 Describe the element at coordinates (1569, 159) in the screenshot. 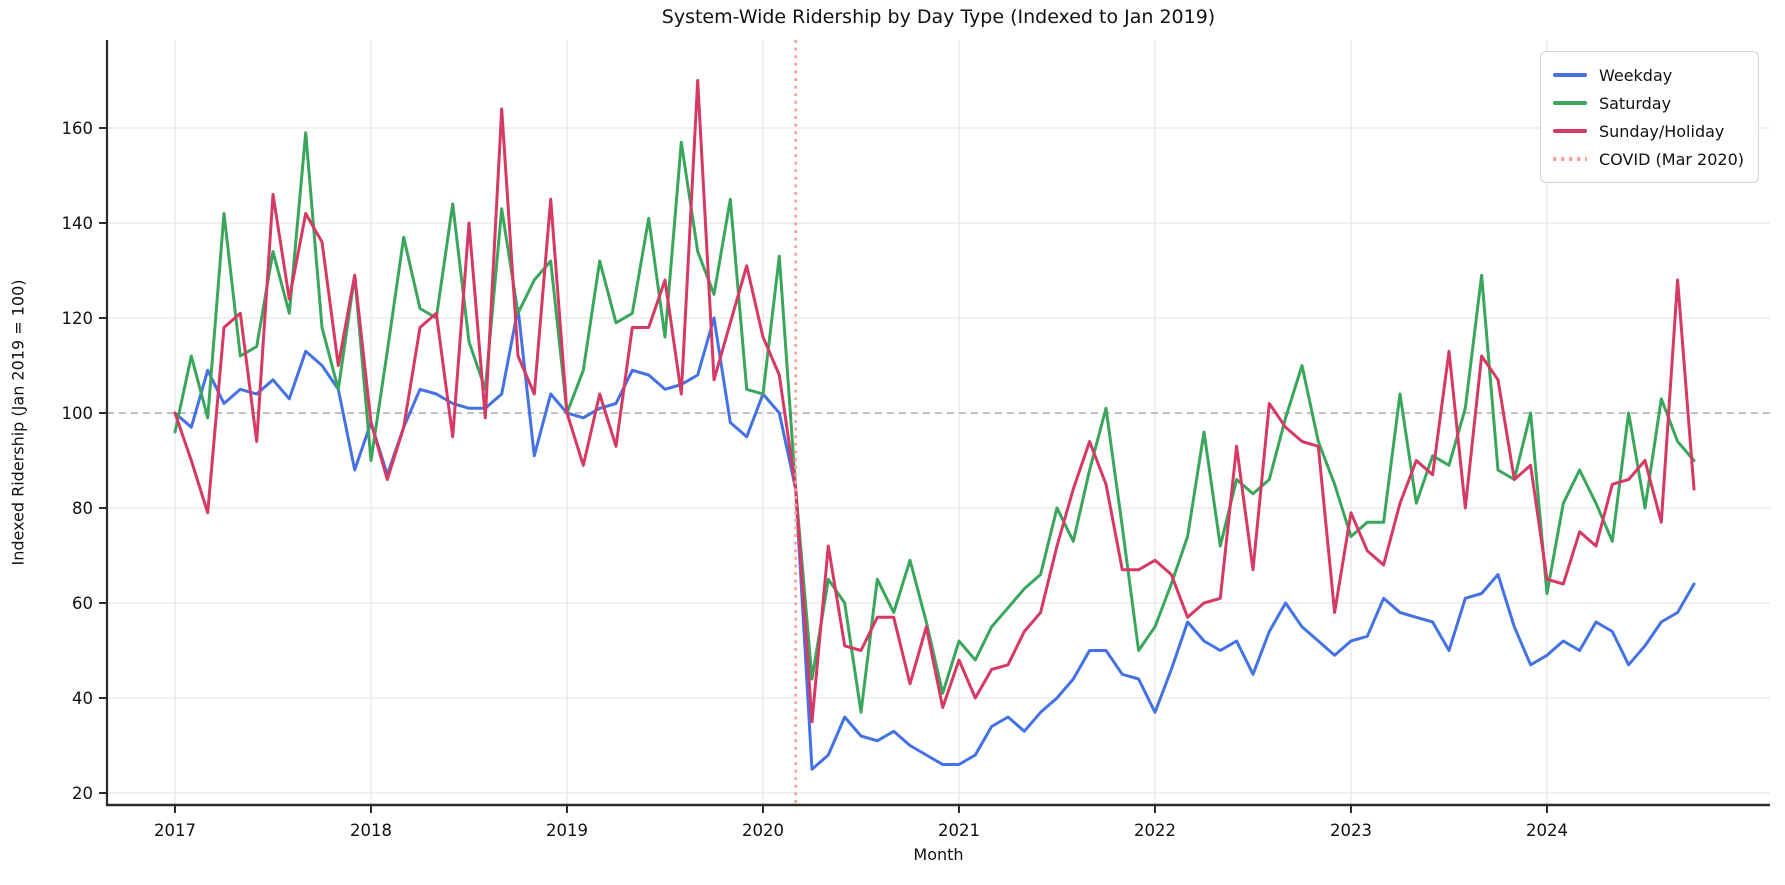

I see `covid-line-swatch-icon` at that location.